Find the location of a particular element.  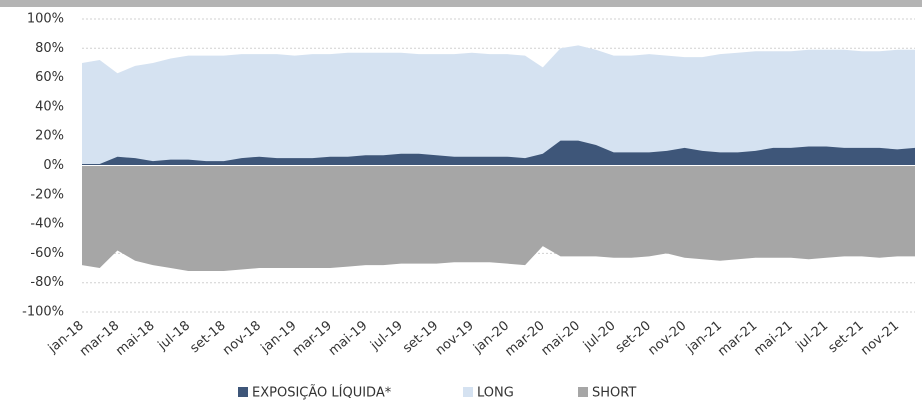

x-tick-label: mai-18 is located at coordinates (135, 338).